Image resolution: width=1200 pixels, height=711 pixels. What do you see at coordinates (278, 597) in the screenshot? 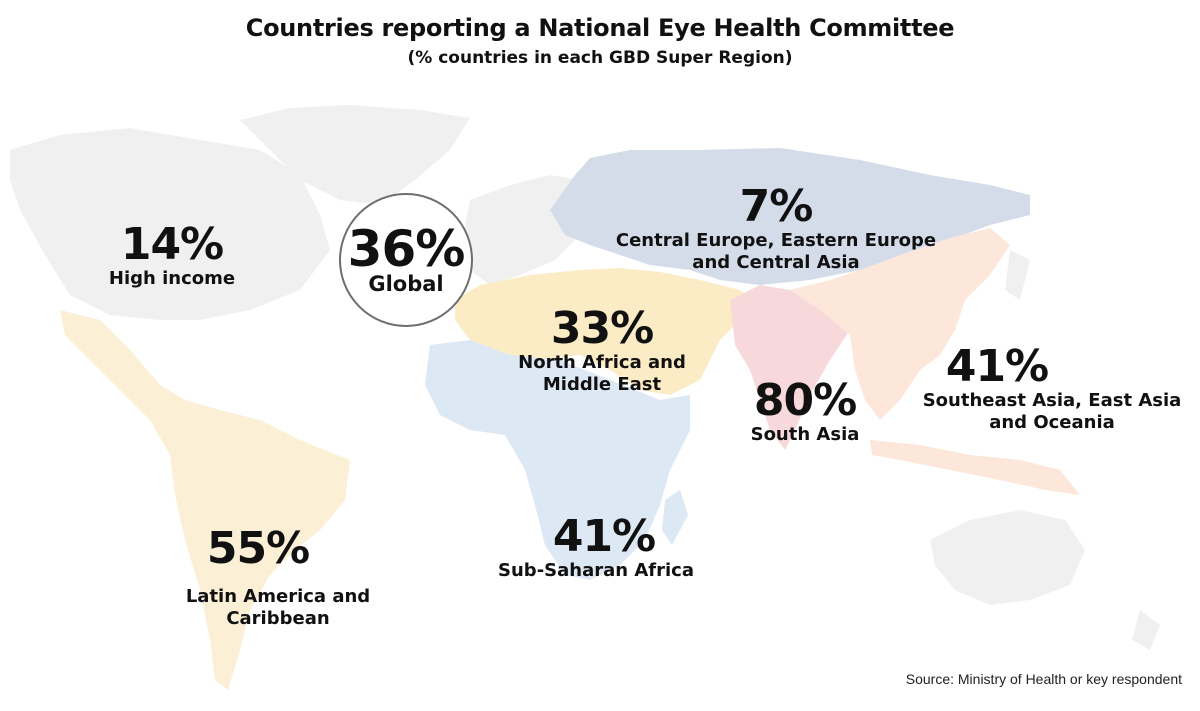
I see `latin-america-label-line1: Latin America and` at bounding box center [278, 597].